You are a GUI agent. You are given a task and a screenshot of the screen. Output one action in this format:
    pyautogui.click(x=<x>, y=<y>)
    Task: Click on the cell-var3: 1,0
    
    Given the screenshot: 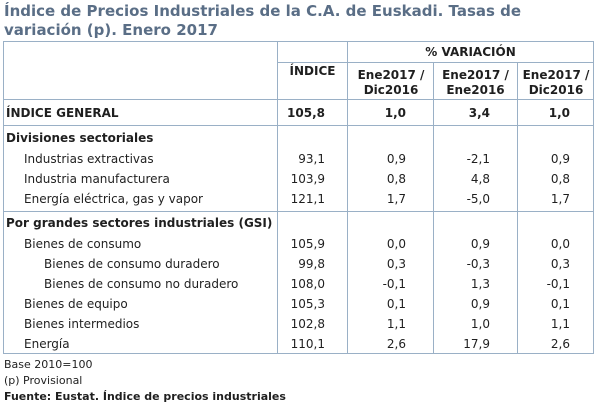 What is the action you would take?
    pyautogui.click(x=559, y=113)
    